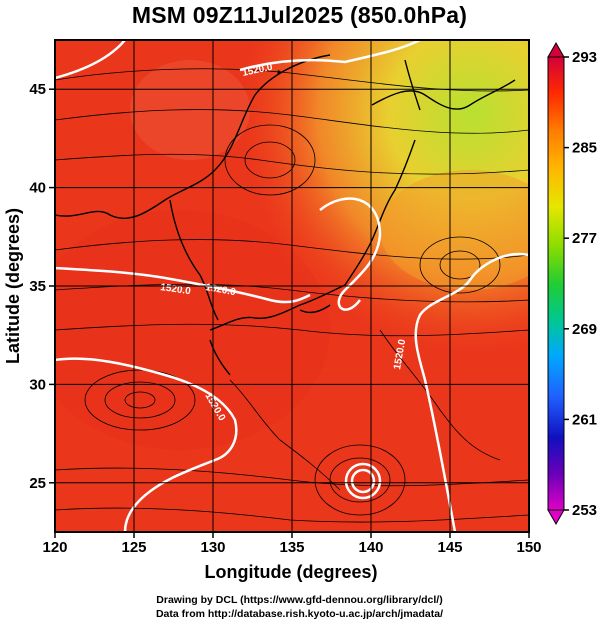 Image resolution: width=599 pixels, height=625 pixels. Describe the element at coordinates (584, 329) in the screenshot. I see `colorbar-tick-label: 269` at that location.